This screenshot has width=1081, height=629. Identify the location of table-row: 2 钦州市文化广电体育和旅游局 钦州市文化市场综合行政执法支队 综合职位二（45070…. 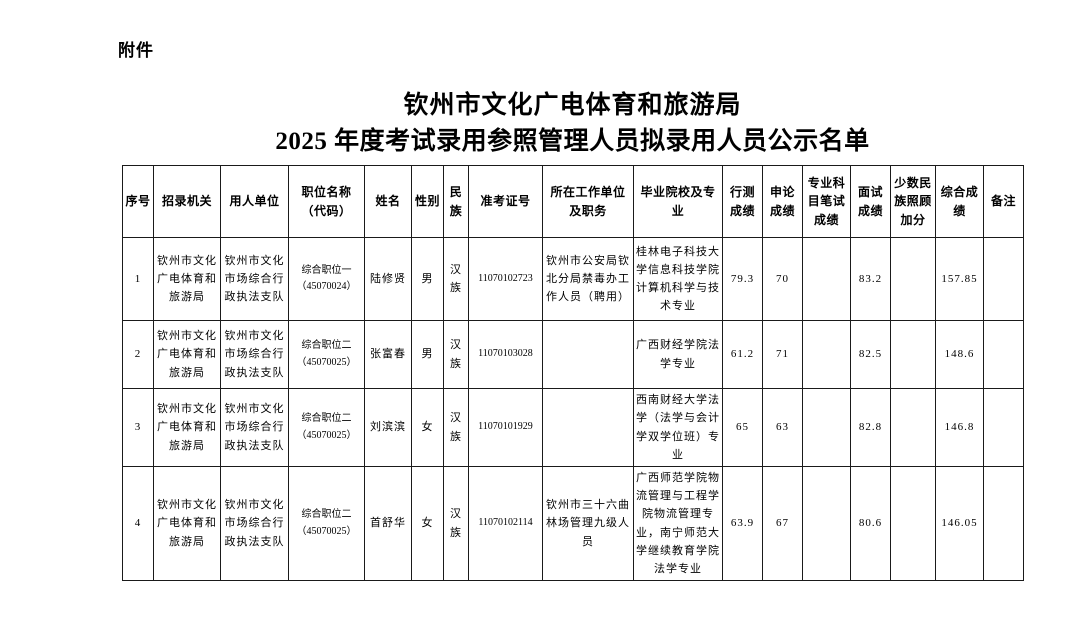
(573, 354).